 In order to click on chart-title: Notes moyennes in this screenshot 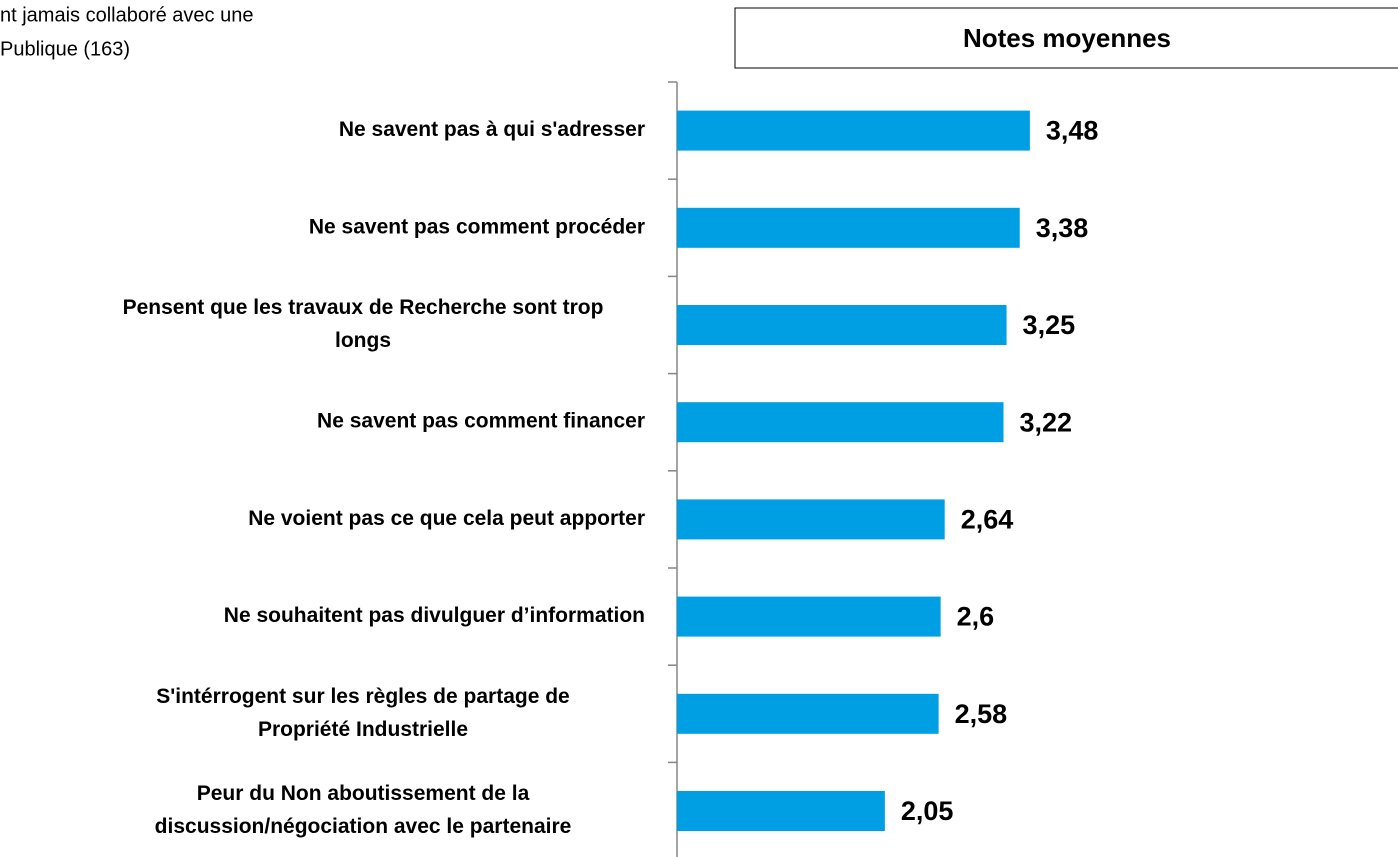, I will do `click(1067, 38)`.